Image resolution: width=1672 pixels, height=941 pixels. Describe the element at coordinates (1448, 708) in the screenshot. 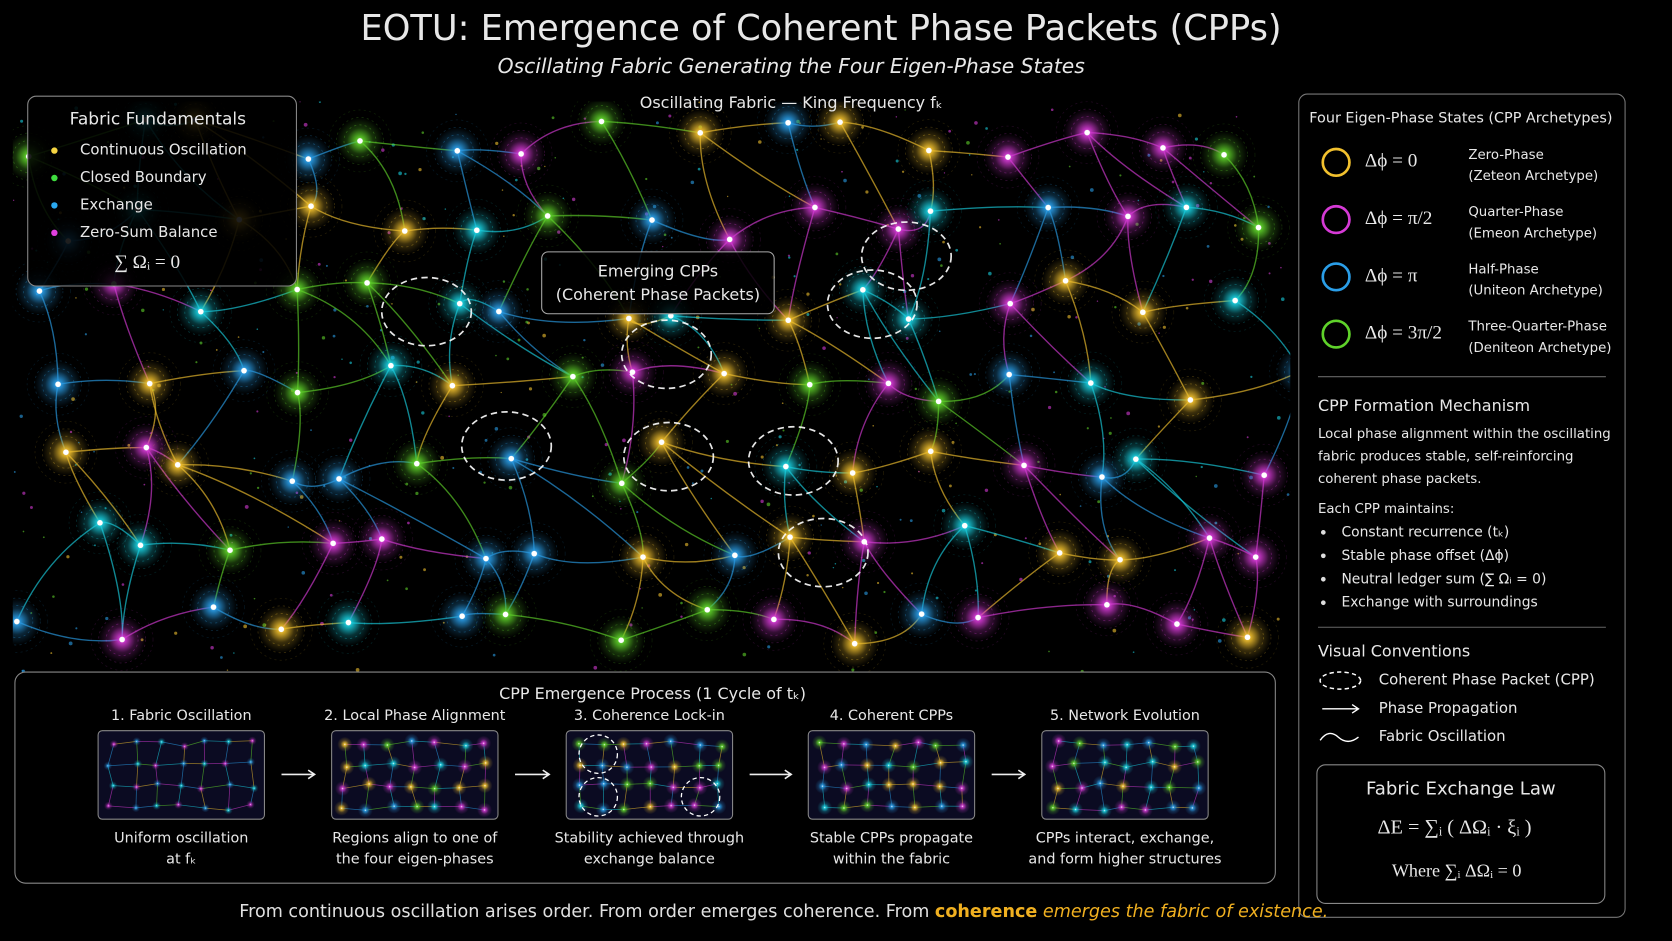

I see `convention-text: Phase Propagation` at that location.